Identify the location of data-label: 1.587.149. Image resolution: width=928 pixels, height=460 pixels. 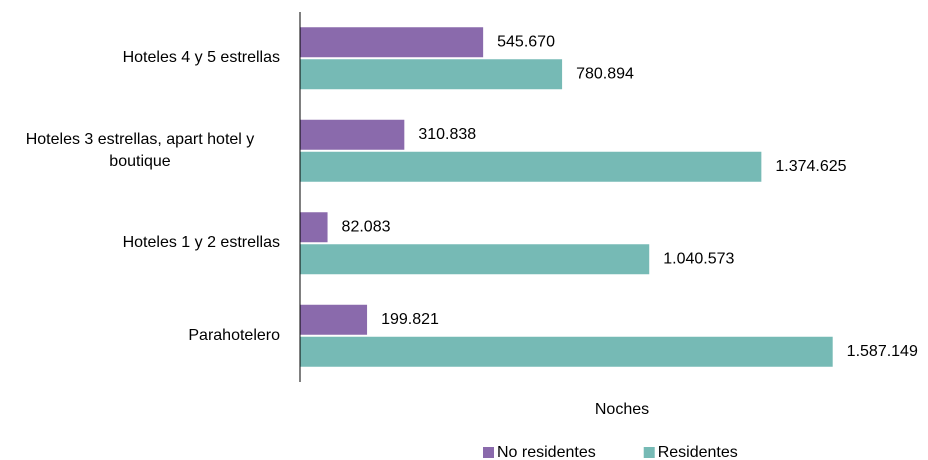
(882, 351).